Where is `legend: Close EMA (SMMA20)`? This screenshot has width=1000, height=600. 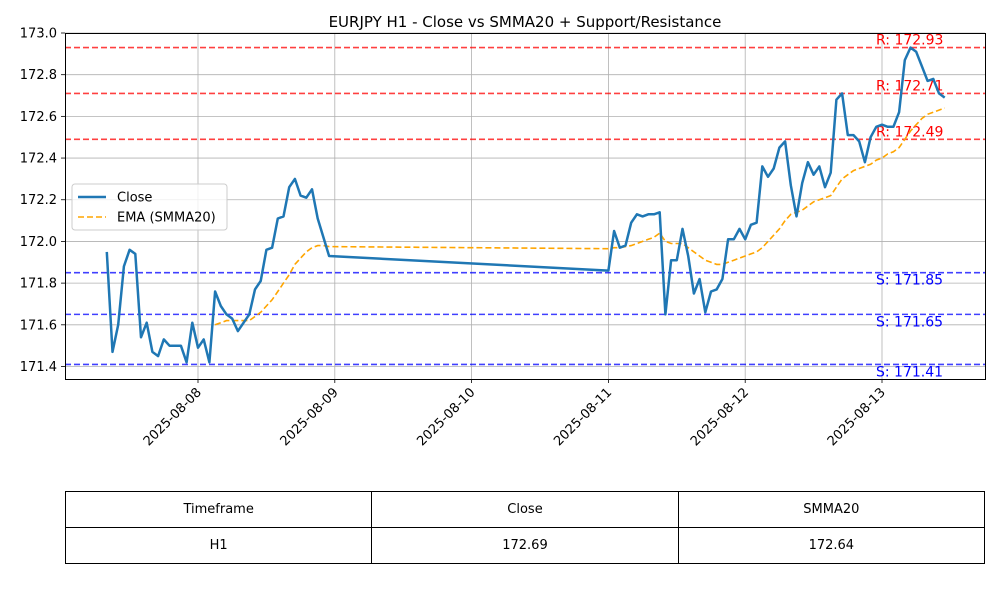 legend: Close EMA (SMMA20) is located at coordinates (149, 207).